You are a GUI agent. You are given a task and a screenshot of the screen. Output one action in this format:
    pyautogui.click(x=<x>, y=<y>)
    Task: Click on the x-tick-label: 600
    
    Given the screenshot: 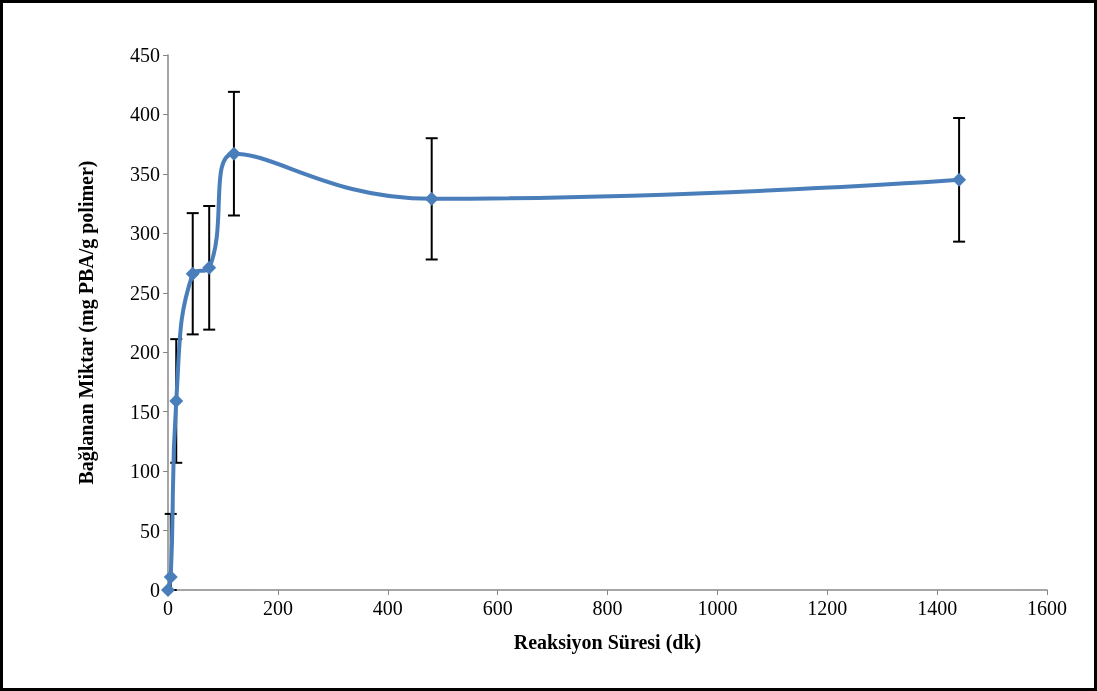 What is the action you would take?
    pyautogui.click(x=497, y=608)
    